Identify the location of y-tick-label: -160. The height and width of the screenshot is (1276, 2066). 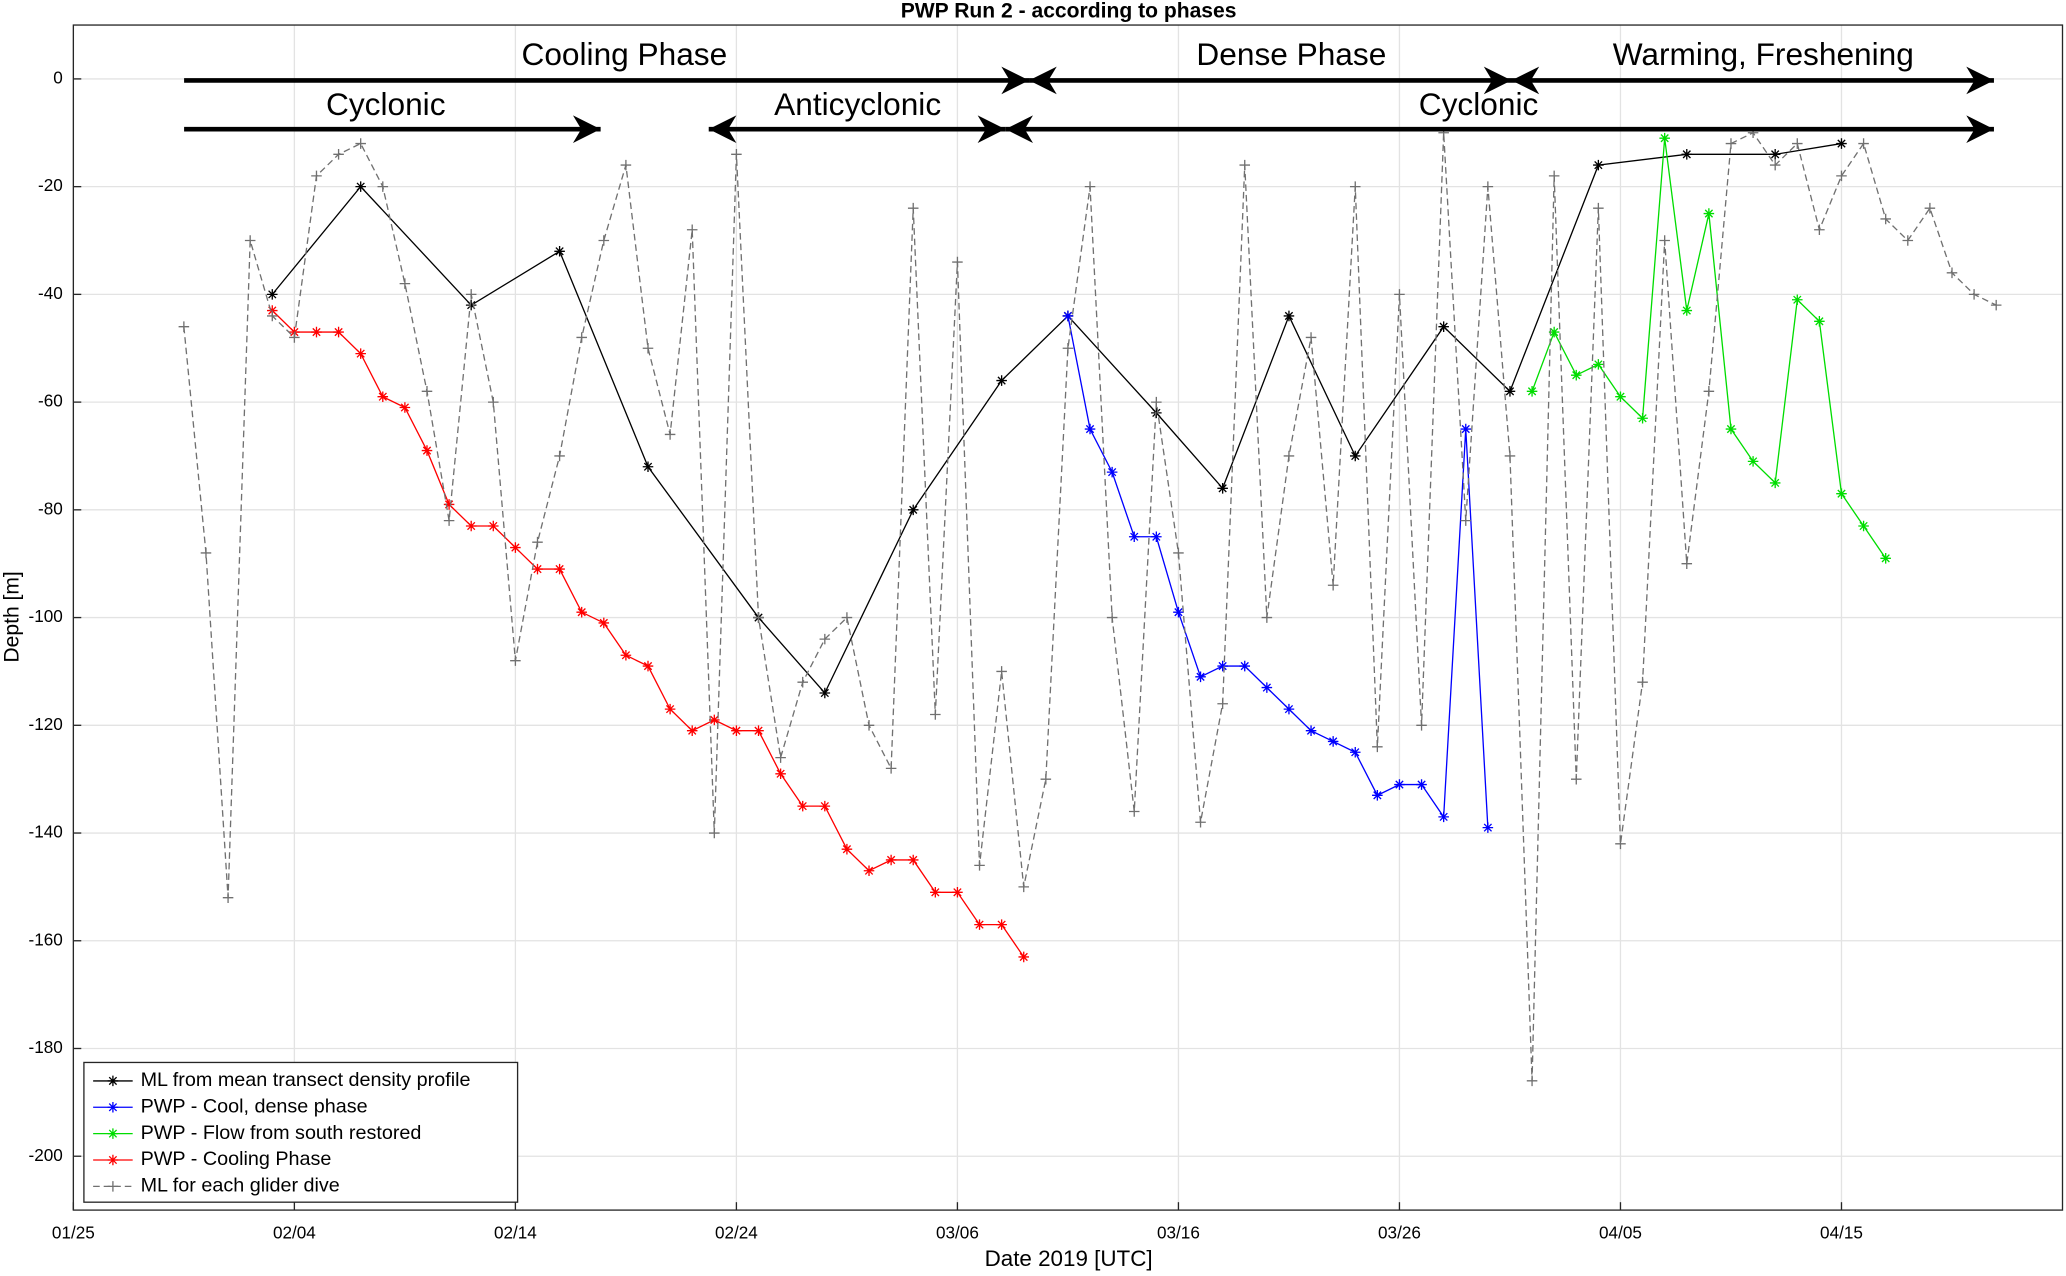
(46, 939).